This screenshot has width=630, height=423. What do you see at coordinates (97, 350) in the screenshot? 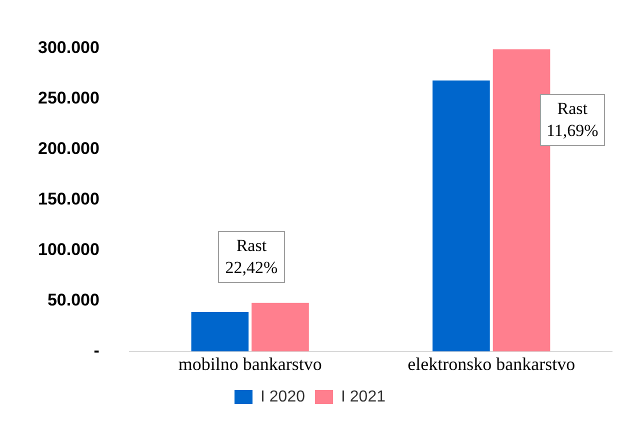
I see `y-tick-label: -` at bounding box center [97, 350].